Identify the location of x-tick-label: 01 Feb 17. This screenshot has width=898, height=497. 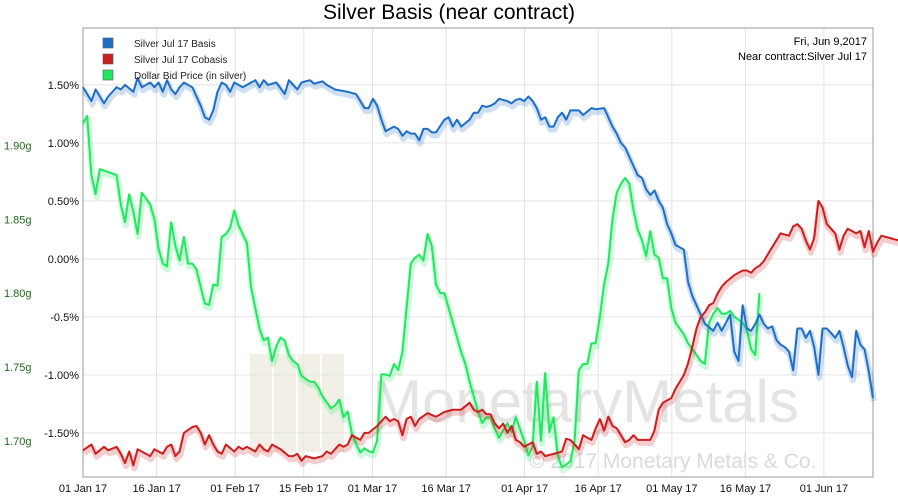
(235, 489).